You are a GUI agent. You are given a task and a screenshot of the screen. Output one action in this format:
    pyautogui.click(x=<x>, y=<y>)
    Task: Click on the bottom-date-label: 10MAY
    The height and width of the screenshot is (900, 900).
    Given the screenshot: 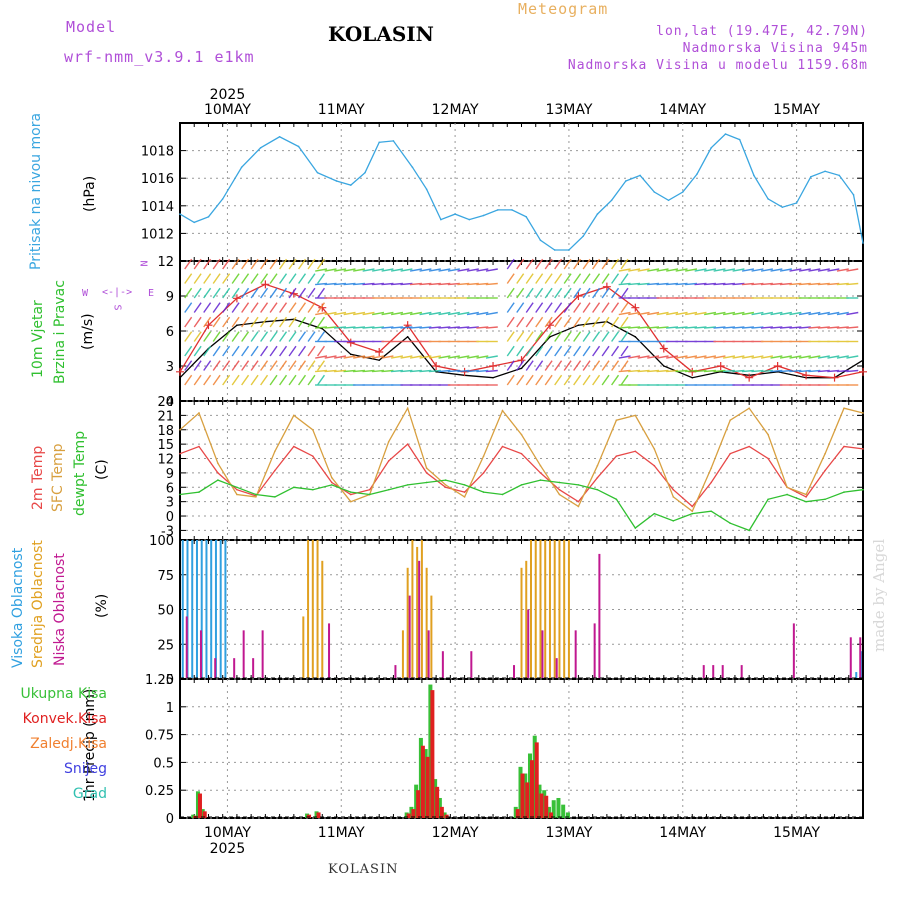 What is the action you would take?
    pyautogui.click(x=227, y=833)
    